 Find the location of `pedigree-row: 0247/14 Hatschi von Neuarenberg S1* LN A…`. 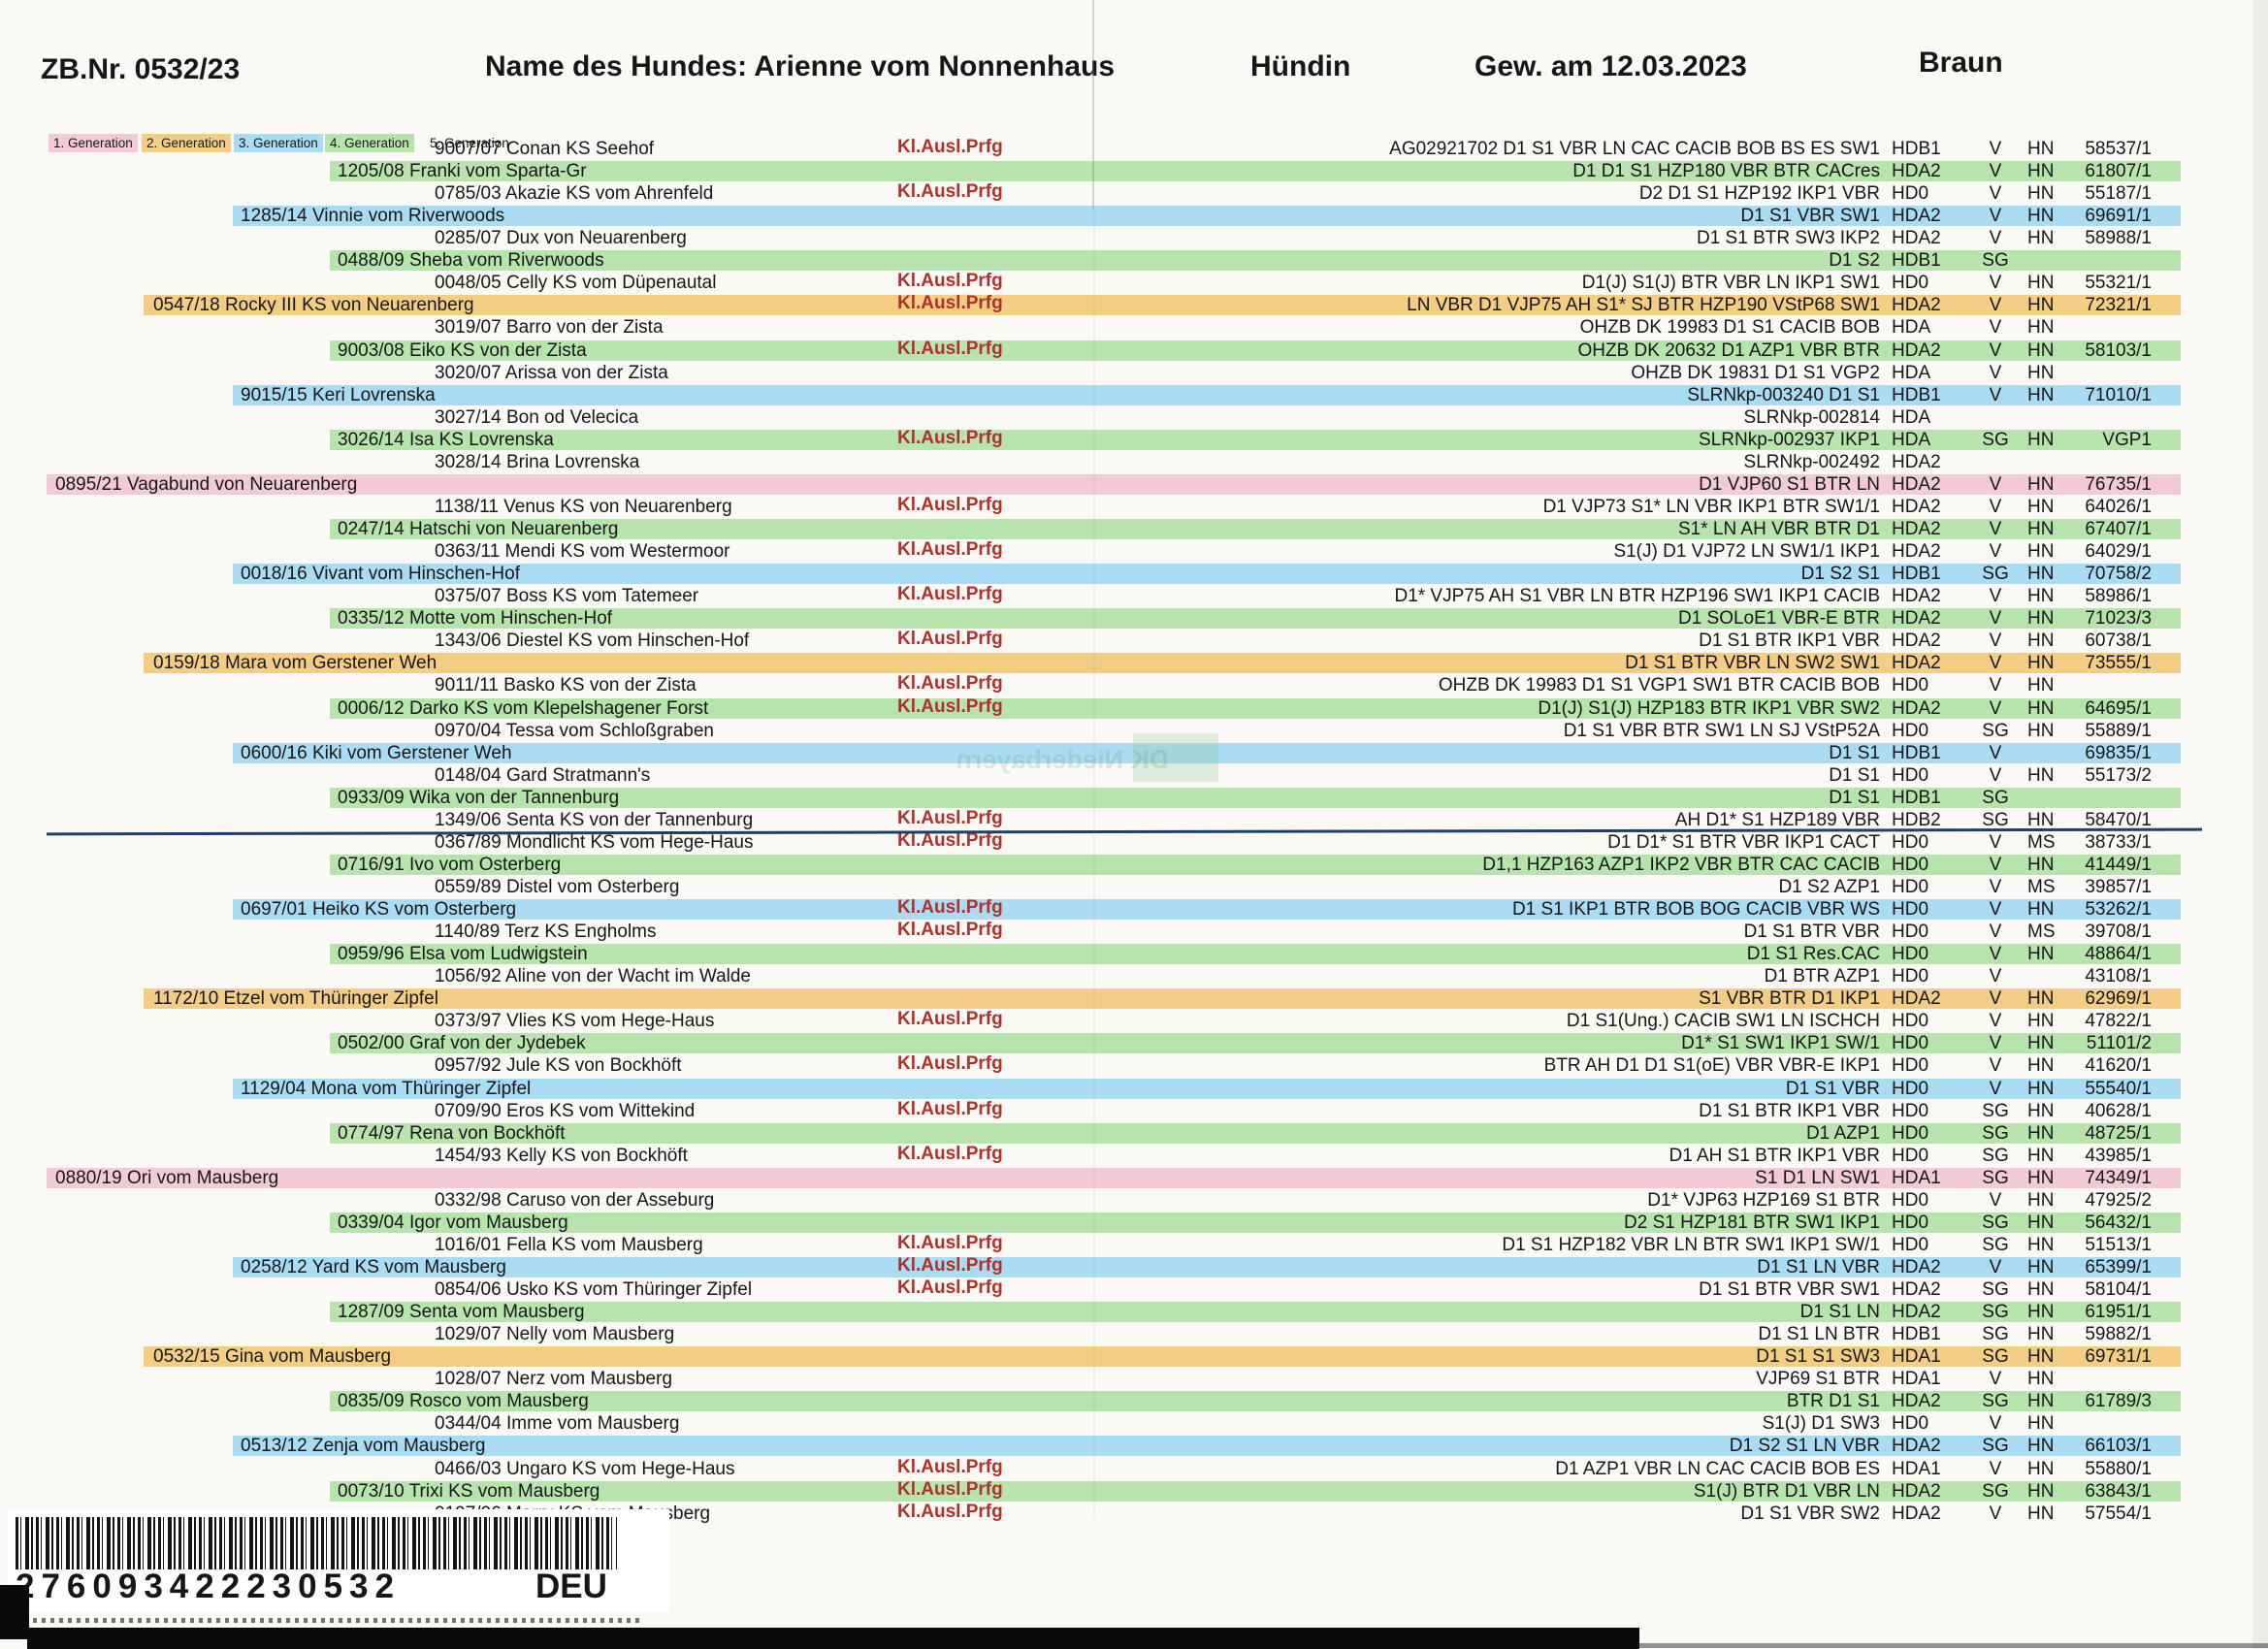

pedigree-row: 0247/14 Hatschi von Neuarenberg S1* LN A… is located at coordinates (1134, 529).